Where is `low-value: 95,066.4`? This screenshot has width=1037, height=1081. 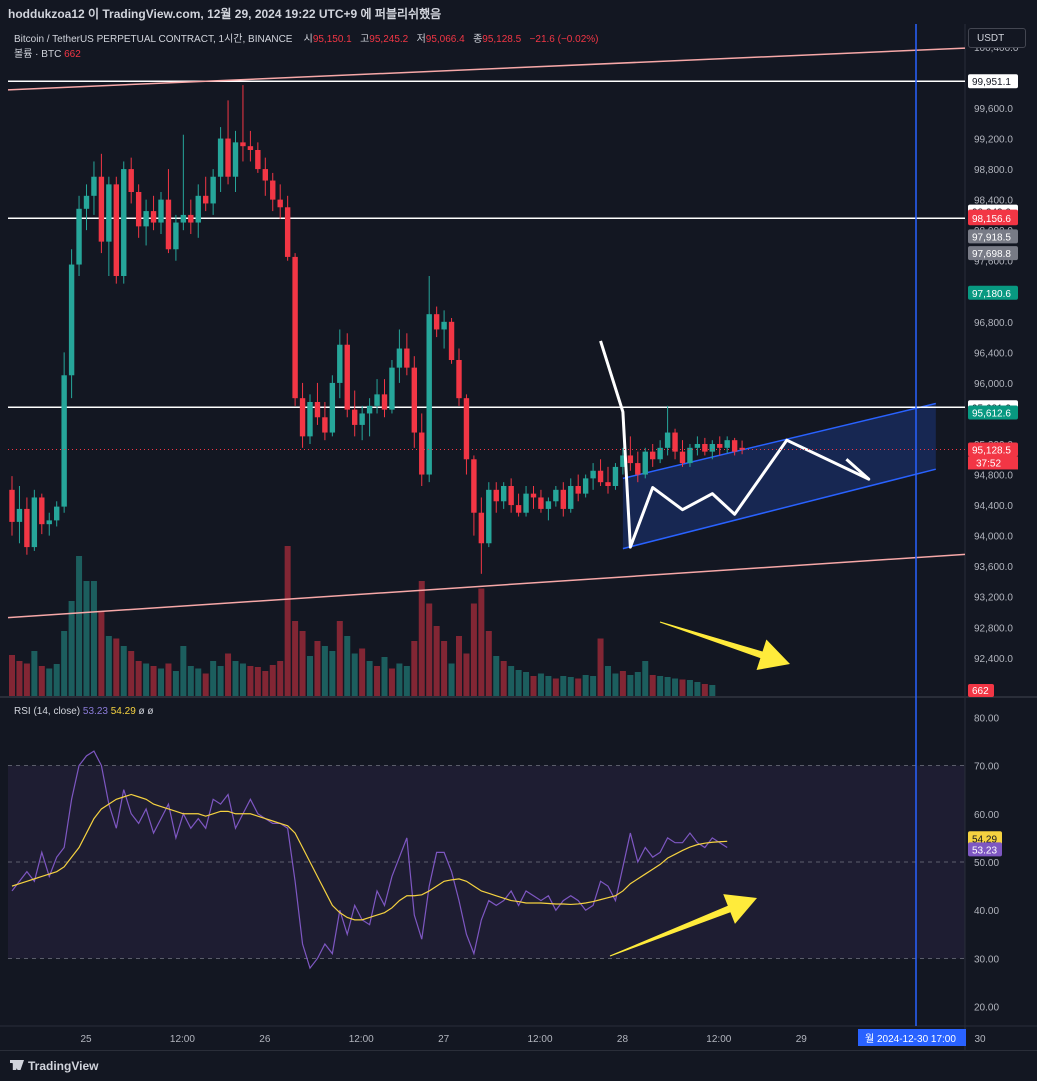
low-value: 95,066.4 is located at coordinates (445, 39).